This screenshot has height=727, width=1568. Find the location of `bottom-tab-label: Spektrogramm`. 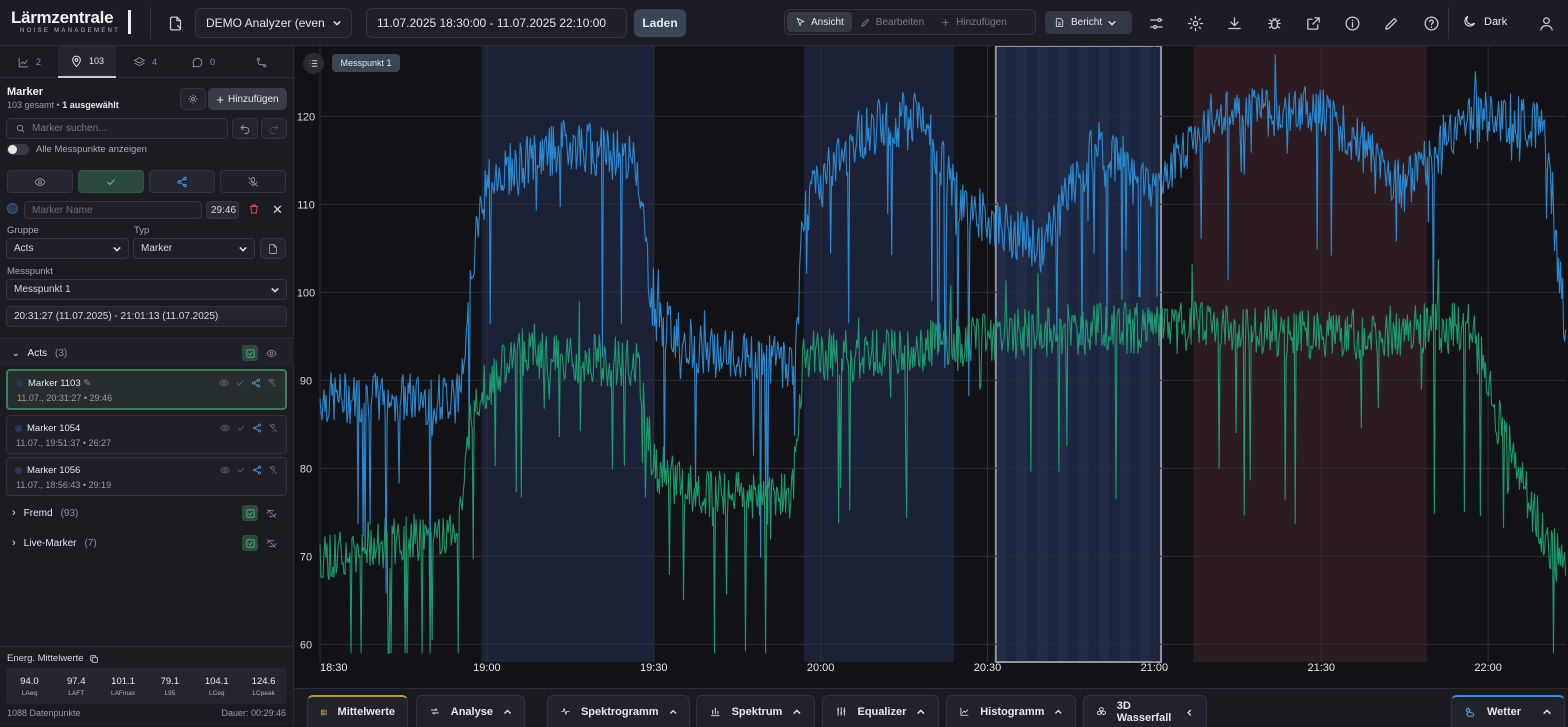

bottom-tab-label: Spektrogramm is located at coordinates (619, 711).